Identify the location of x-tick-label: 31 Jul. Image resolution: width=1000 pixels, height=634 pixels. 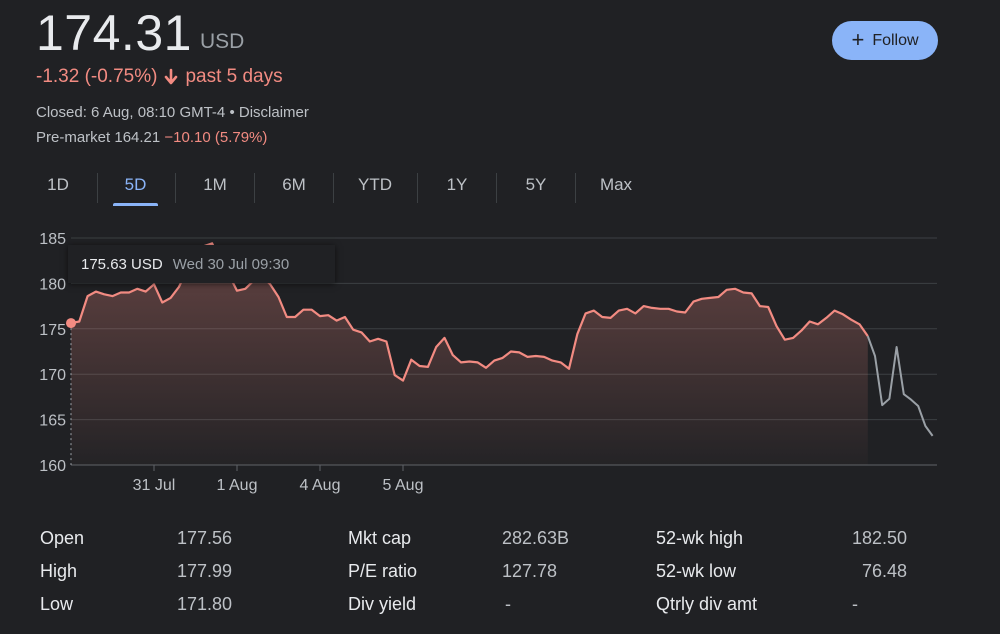
(154, 485).